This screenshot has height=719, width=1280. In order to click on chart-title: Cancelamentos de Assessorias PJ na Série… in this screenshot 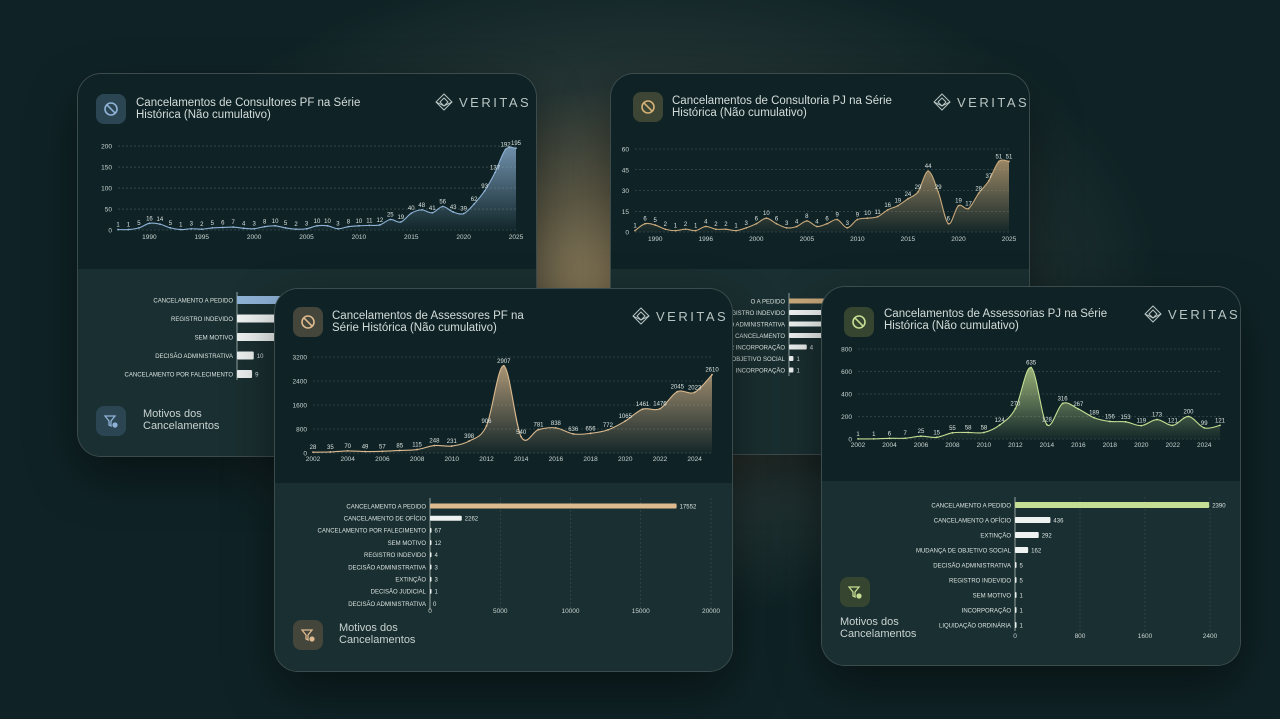, I will do `click(996, 320)`.